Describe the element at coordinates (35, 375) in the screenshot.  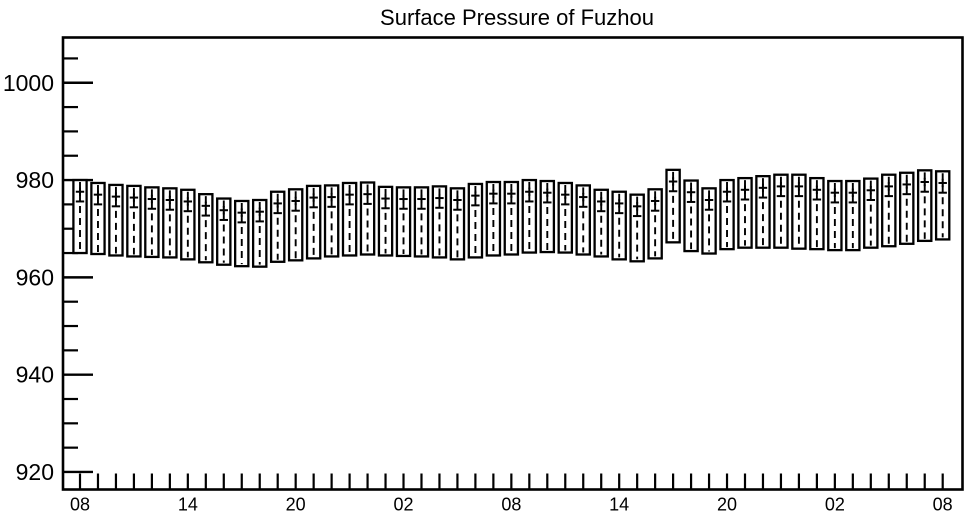
I see `y-tick-label: 940` at that location.